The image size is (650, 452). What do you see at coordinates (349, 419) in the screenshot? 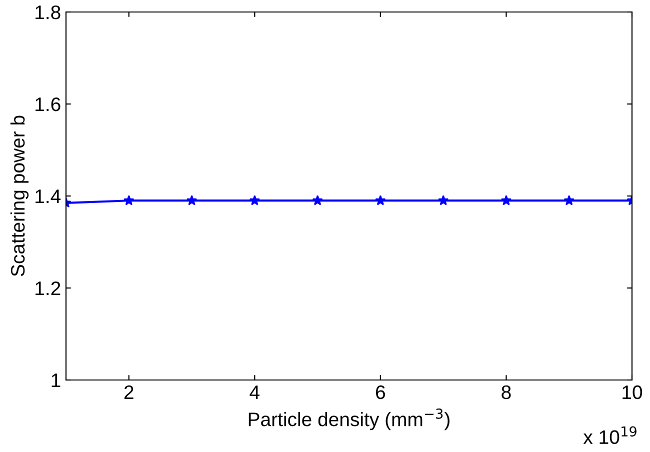
I see `x-axis-title: Particle density (mm$^{−3}$)` at bounding box center [349, 419].